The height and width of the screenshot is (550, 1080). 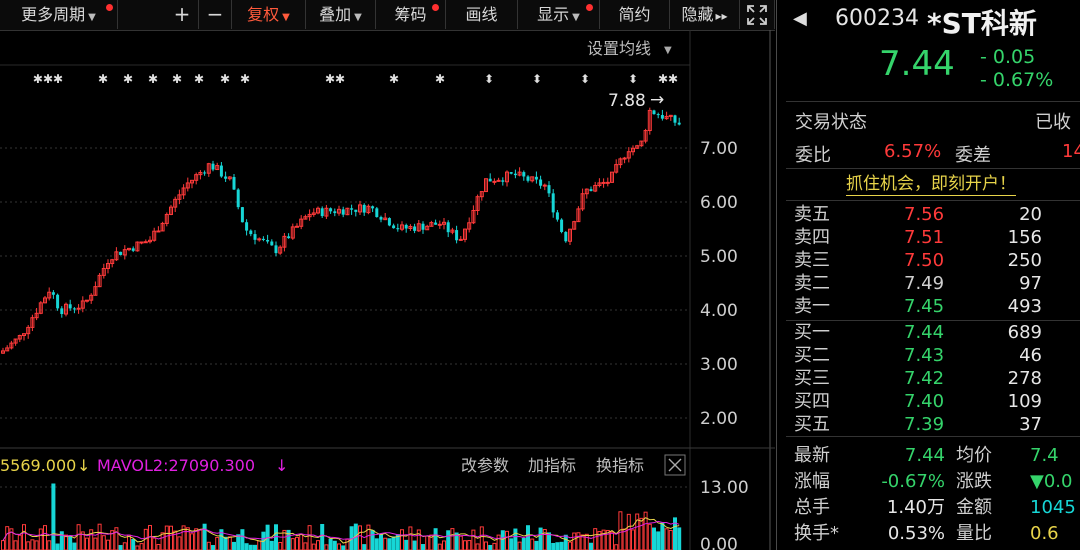 What do you see at coordinates (928, 260) in the screenshot?
I see `ask-row: 卖三 7.50 250` at bounding box center [928, 260].